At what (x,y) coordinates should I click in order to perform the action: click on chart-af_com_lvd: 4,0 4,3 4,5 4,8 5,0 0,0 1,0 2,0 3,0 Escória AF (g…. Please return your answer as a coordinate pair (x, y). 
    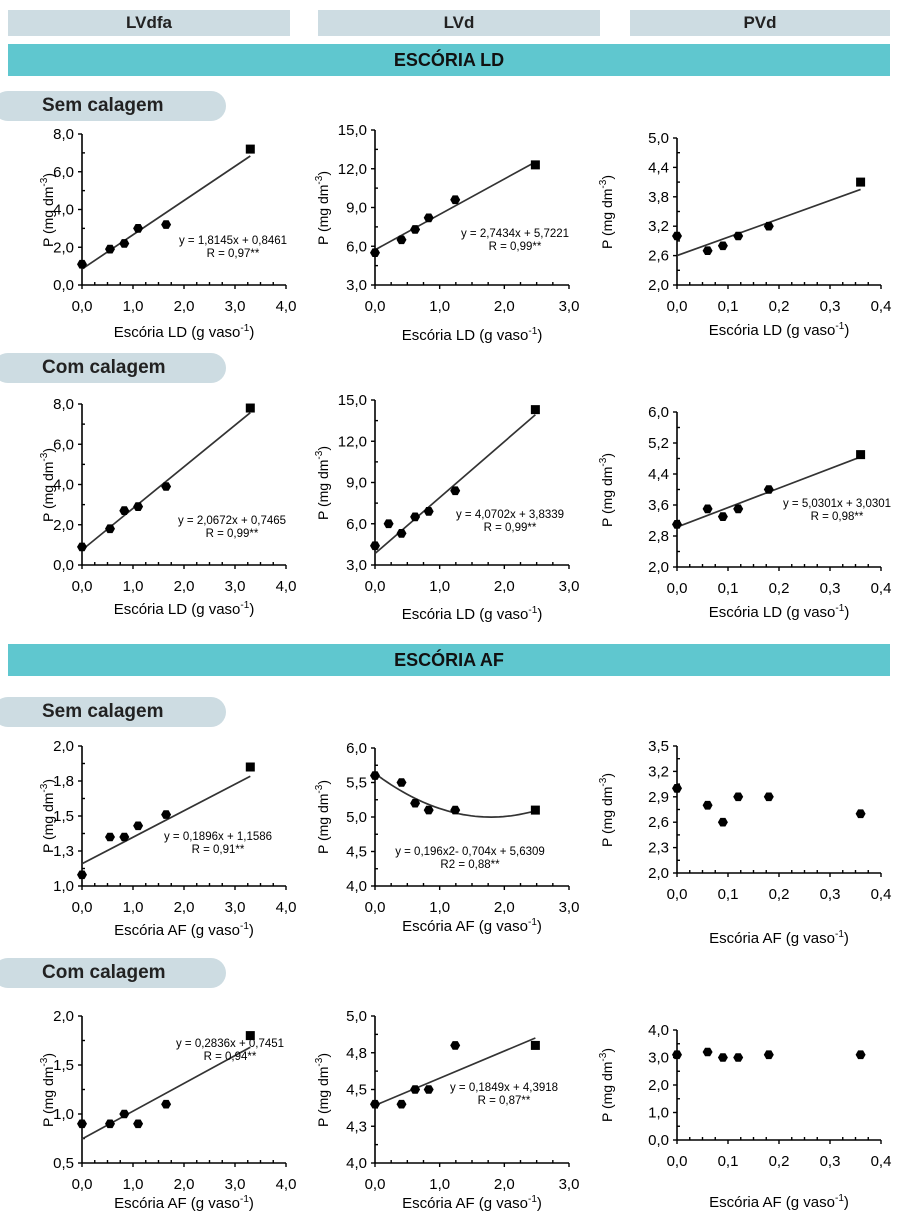
    Looking at the image, I should click on (446, 1110).